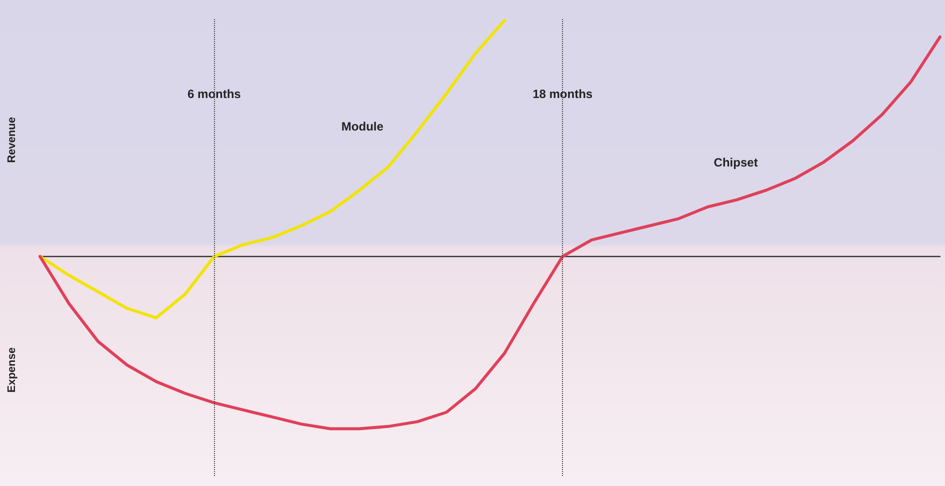  Describe the element at coordinates (12, 140) in the screenshot. I see `text: Revenue` at that location.